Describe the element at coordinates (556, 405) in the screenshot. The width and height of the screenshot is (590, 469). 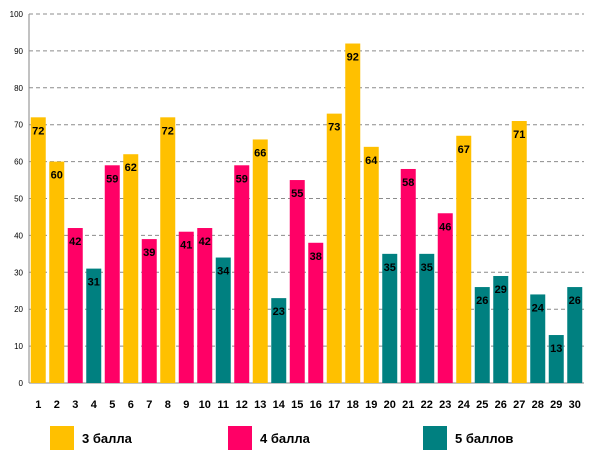
I see `x-tick-label-29: 29` at that location.